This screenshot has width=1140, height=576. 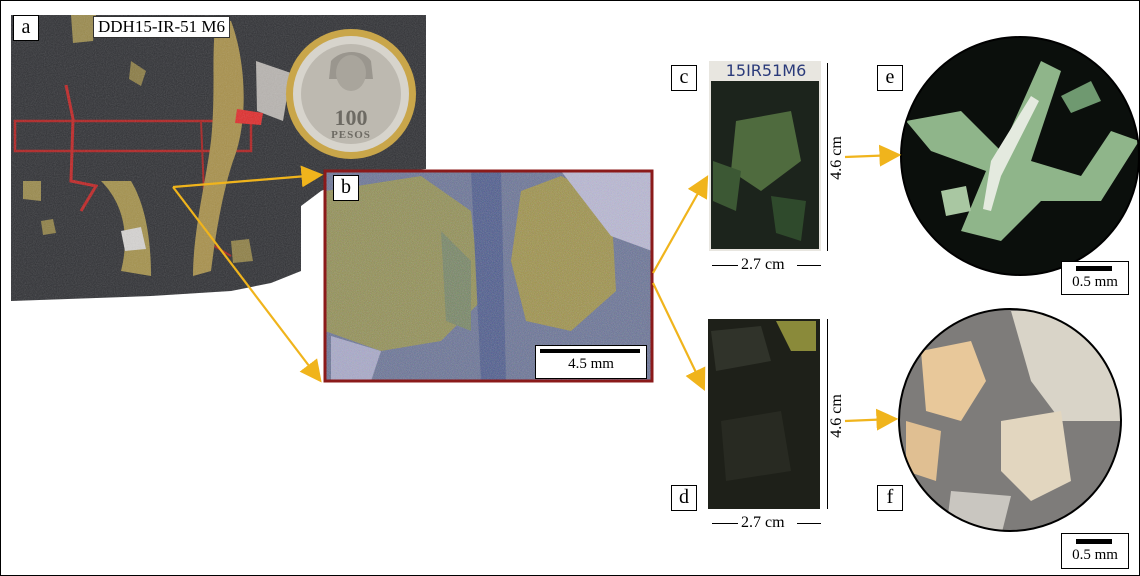 What do you see at coordinates (766, 70) in the screenshot?
I see `slab-c-text: 15IR51M6` at bounding box center [766, 70].